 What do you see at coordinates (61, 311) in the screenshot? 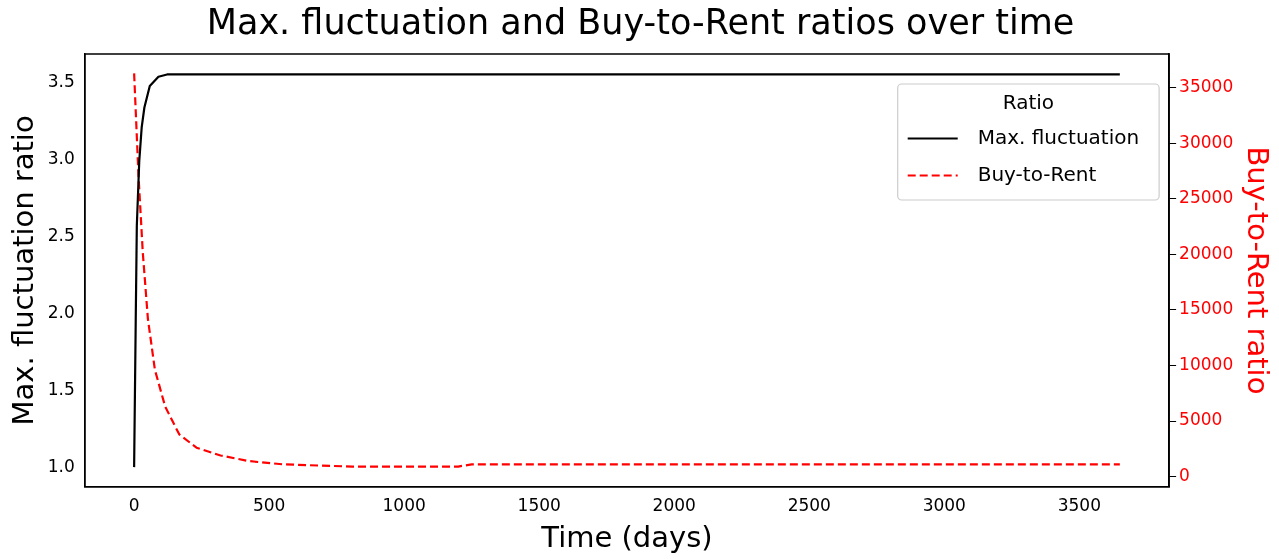
I see `y-tick-label: 2.0` at bounding box center [61, 311].